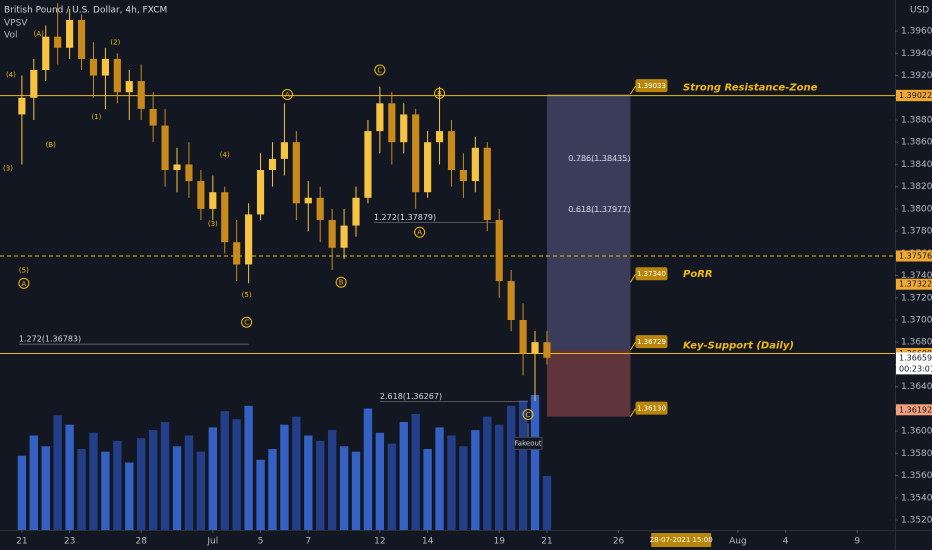  I want to click on extension-label: 1.272(1.37879), so click(405, 217).